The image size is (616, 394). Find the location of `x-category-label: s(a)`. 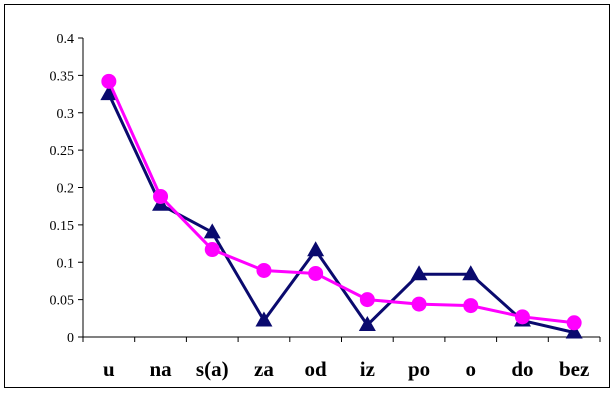

x-category-label: s(a) is located at coordinates (212, 369).